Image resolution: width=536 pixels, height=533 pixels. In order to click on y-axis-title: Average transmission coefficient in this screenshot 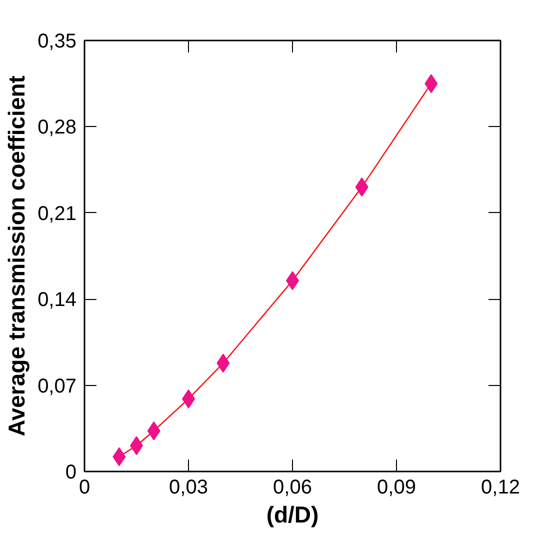, I will do `click(17, 255)`.